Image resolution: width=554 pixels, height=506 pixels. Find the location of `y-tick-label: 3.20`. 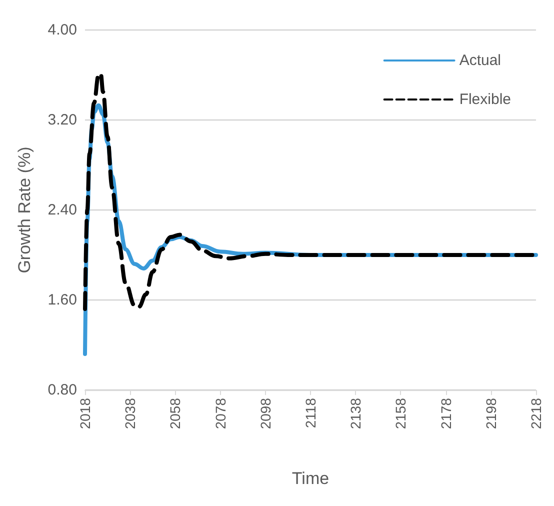

y-tick-label: 3.20 is located at coordinates (62, 120).